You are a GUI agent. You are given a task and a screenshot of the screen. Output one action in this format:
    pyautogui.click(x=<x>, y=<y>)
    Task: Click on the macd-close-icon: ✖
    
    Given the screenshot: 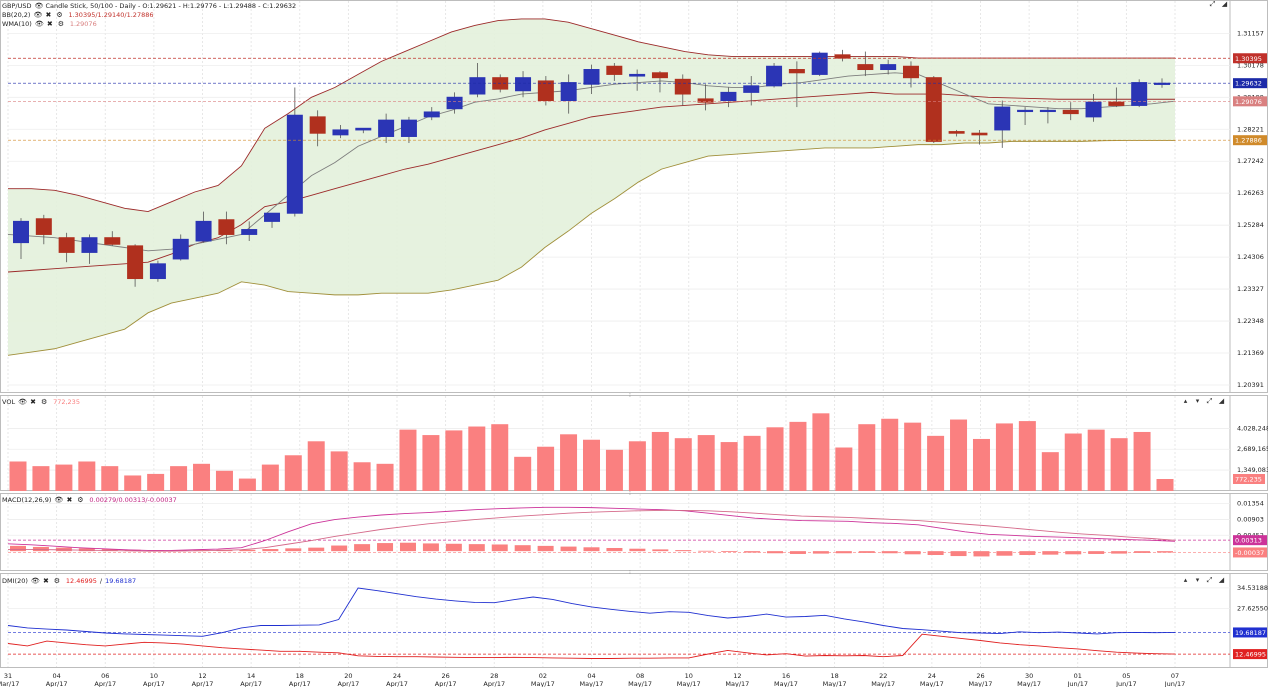 What is the action you would take?
    pyautogui.click(x=69, y=499)
    